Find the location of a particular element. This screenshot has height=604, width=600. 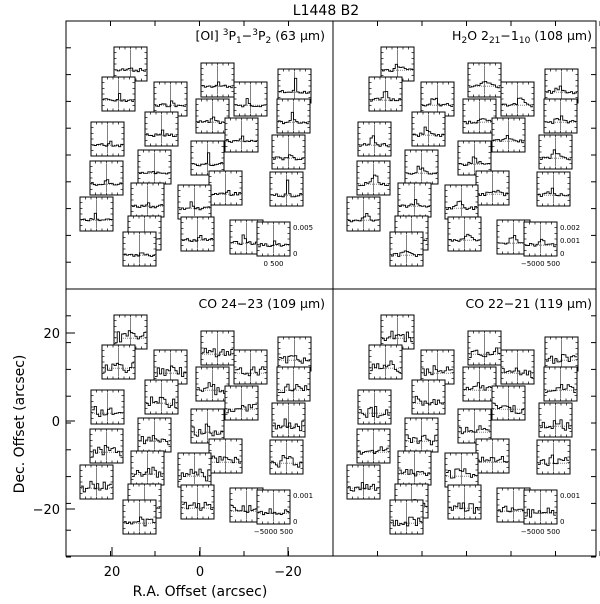

scale-label: −5000 500 is located at coordinates (273, 532).